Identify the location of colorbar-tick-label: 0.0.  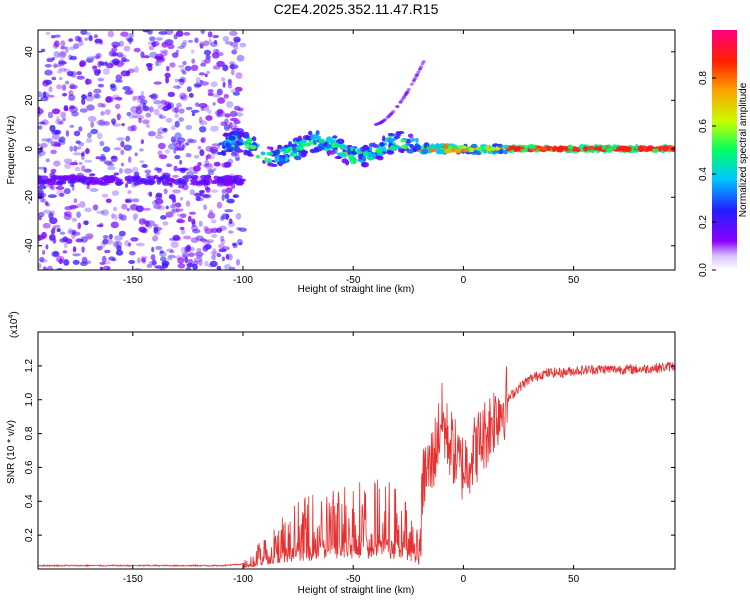
(703, 270).